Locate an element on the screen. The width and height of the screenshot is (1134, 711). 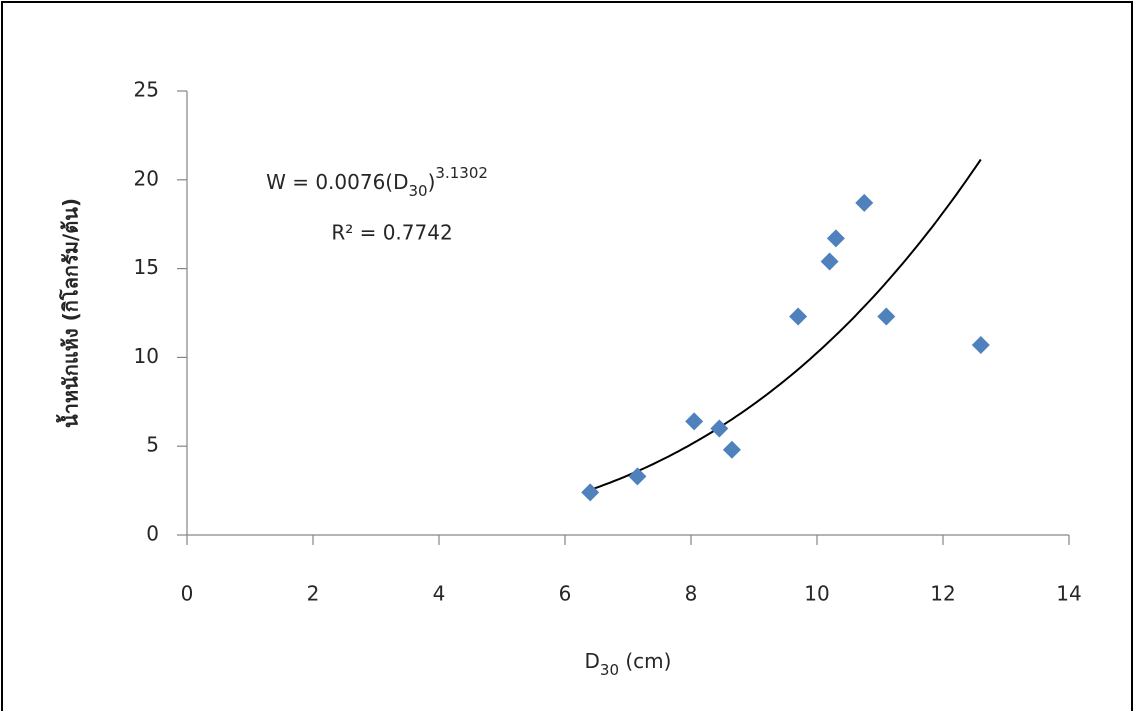
trendline-equation: W = 0.0076(D30)3.1302 is located at coordinates (377, 182).